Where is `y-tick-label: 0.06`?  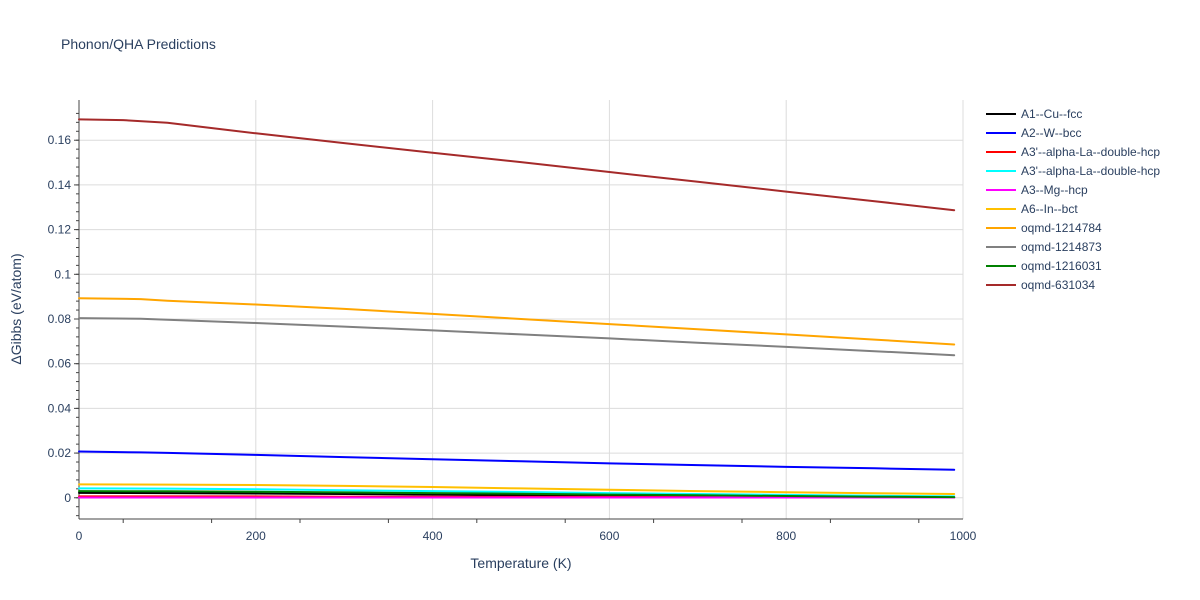
y-tick-label: 0.06 is located at coordinates (60, 364).